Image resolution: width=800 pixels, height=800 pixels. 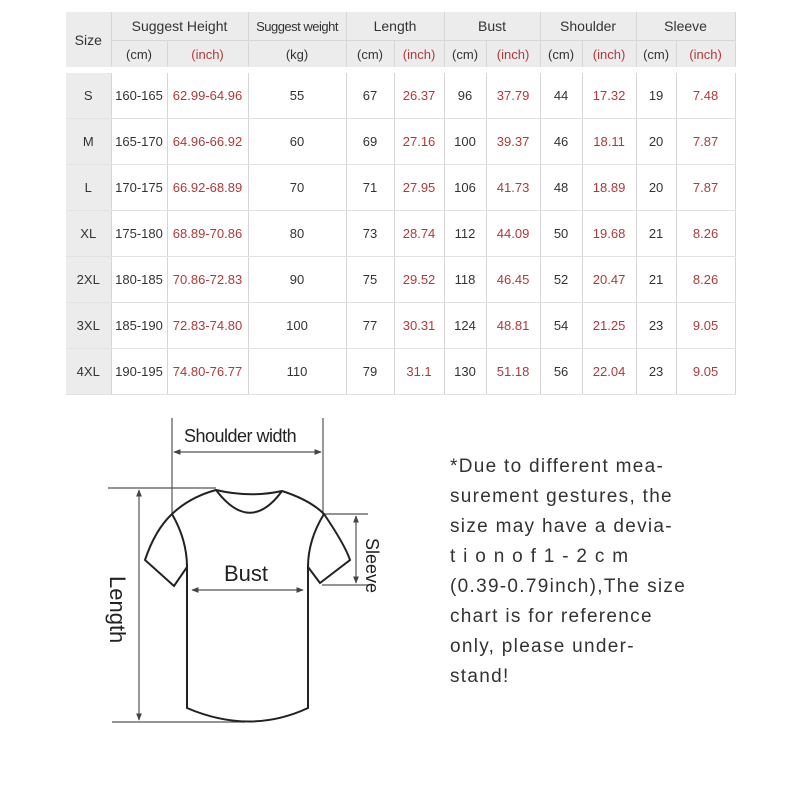 What do you see at coordinates (419, 371) in the screenshot?
I see `value-cell: 31.1` at bounding box center [419, 371].